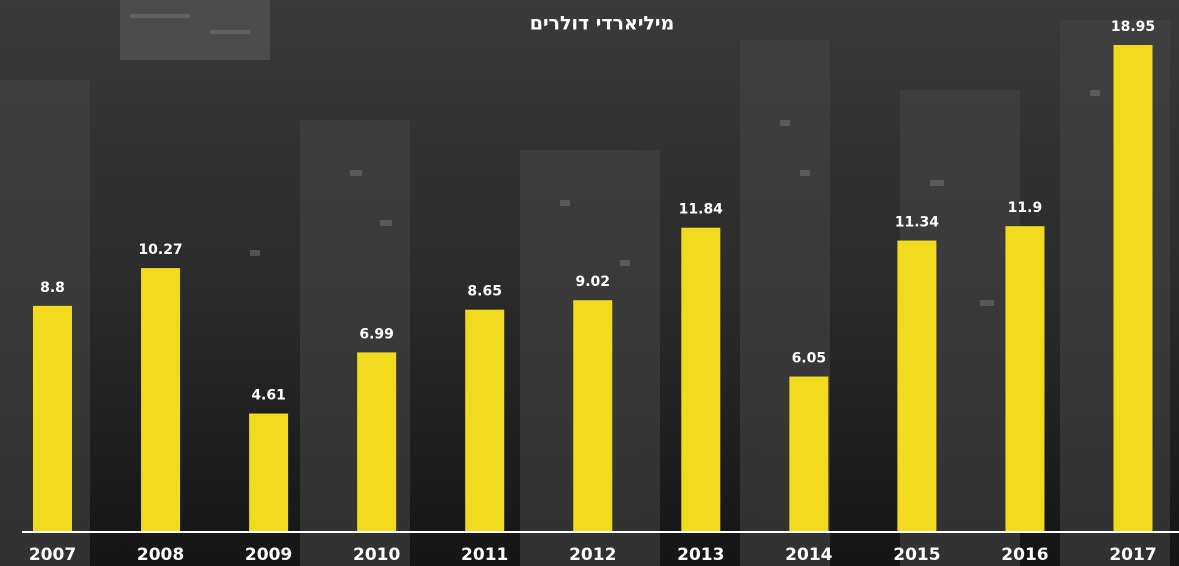  I want to click on value-label: 11.34, so click(917, 223).